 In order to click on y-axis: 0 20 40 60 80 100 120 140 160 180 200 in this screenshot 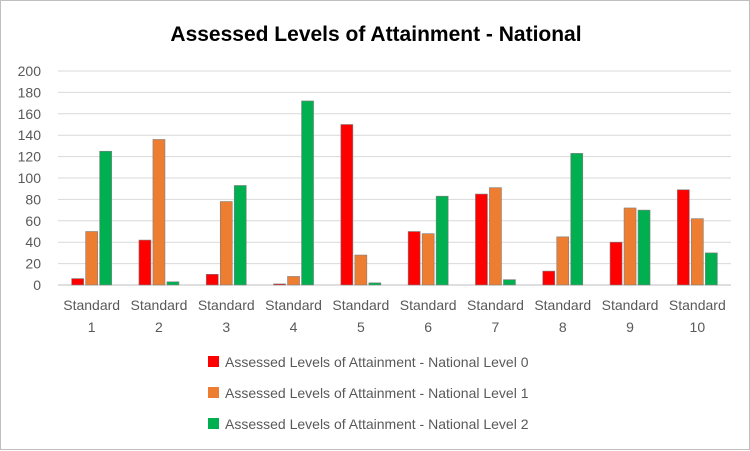, I will do `click(30, 178)`.